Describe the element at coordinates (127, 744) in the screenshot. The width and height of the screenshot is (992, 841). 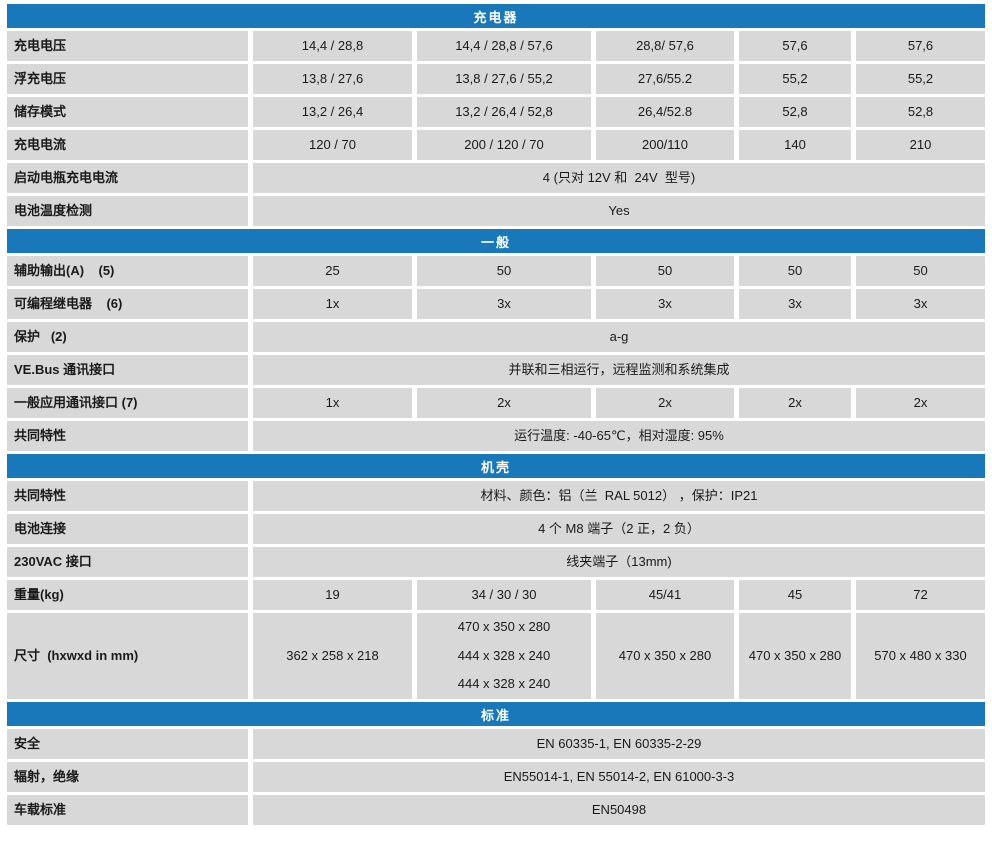
I see `row-label: 安全` at that location.